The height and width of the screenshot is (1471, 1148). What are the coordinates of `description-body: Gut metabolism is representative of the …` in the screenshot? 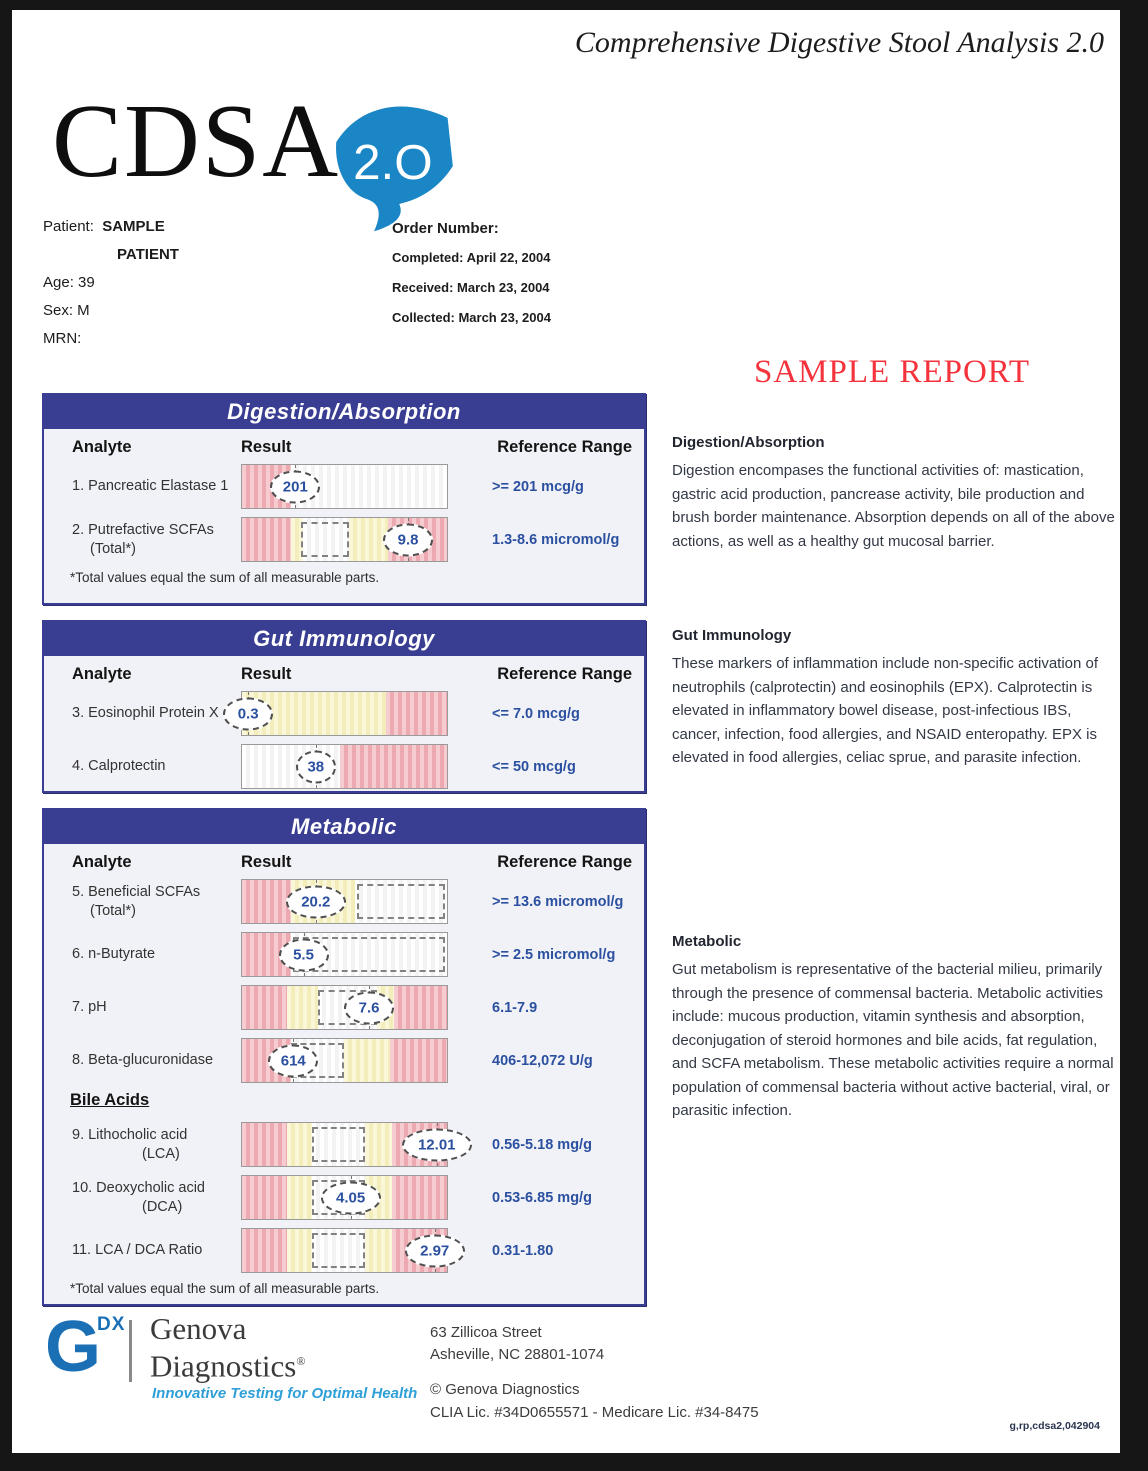 It's located at (893, 1040).